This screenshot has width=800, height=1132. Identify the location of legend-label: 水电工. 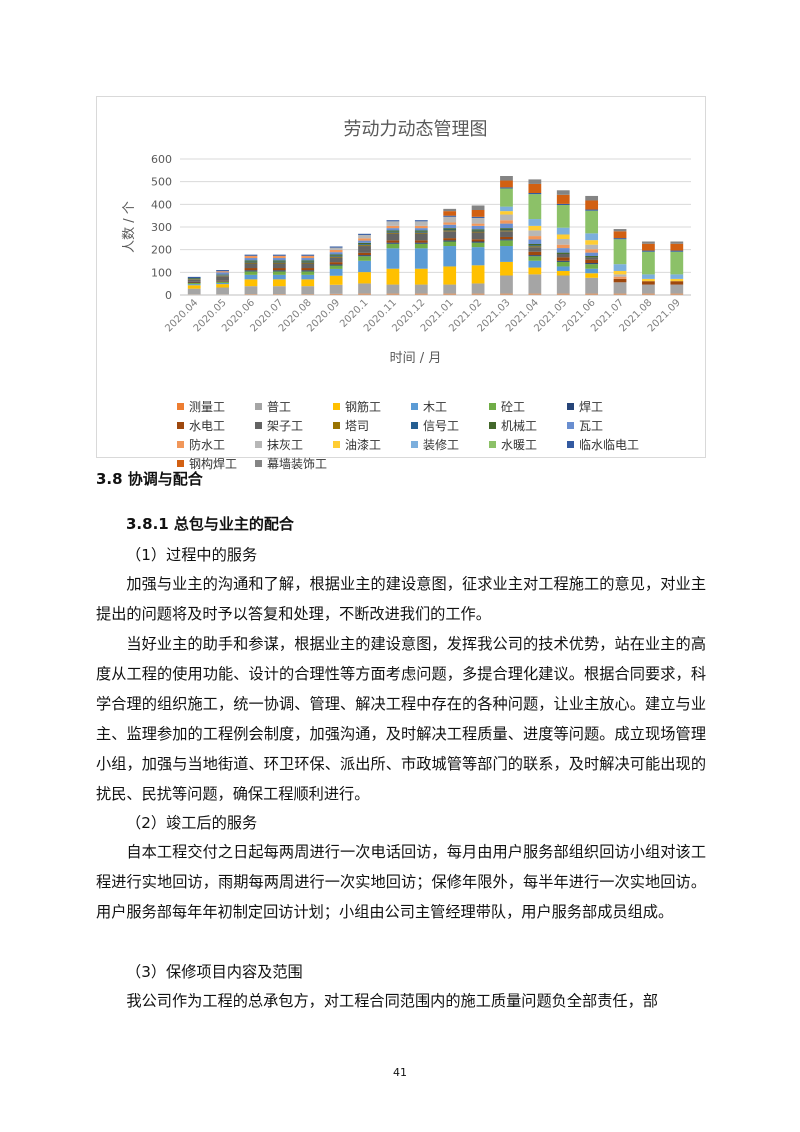
(207, 426).